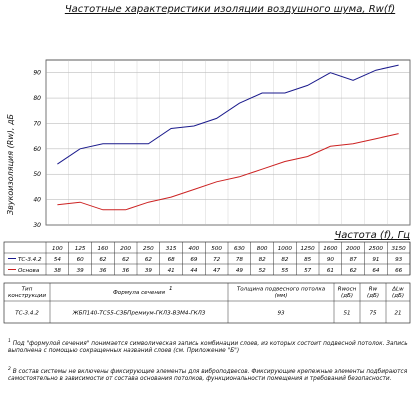  Describe the element at coordinates (399, 249) in the screenshot. I see `x-tick-label: 3150` at that location.